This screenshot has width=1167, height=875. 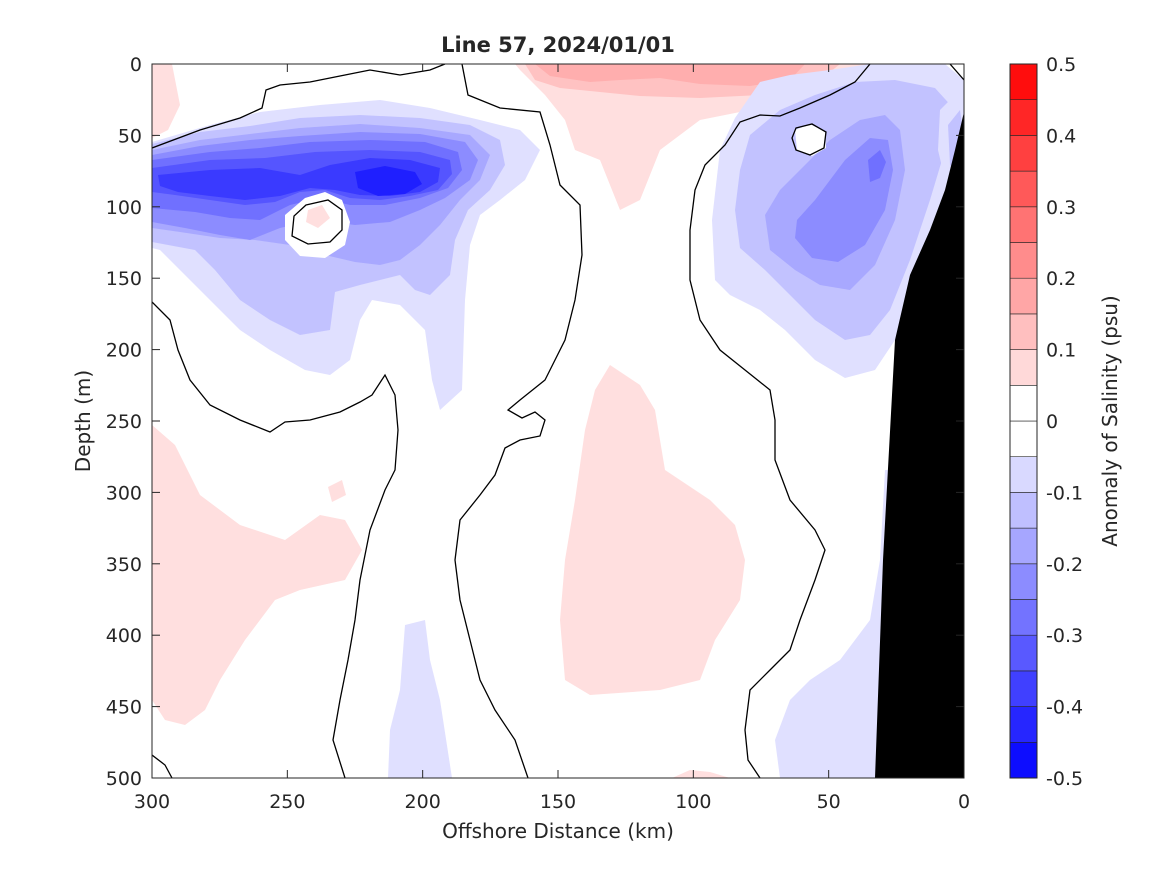 What do you see at coordinates (337, 491) in the screenshot?
I see `positive-region-small-patch` at bounding box center [337, 491].